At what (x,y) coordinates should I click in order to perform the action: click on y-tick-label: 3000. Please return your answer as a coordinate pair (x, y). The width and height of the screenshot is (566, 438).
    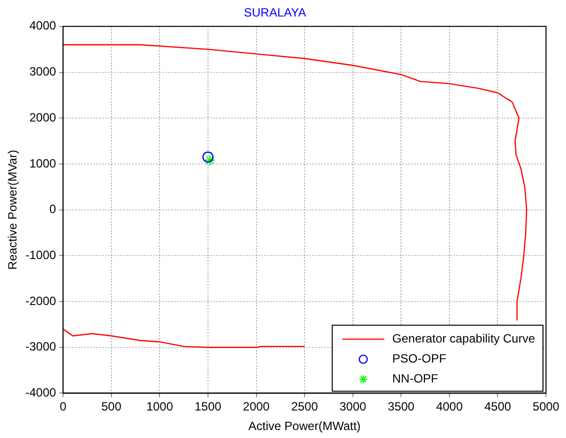
    Looking at the image, I should click on (42, 71).